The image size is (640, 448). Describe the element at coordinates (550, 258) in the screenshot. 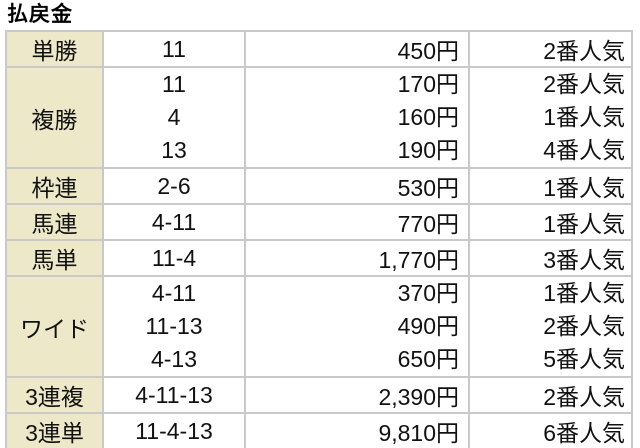

I see `popularity-cell: 3番人気` at that location.